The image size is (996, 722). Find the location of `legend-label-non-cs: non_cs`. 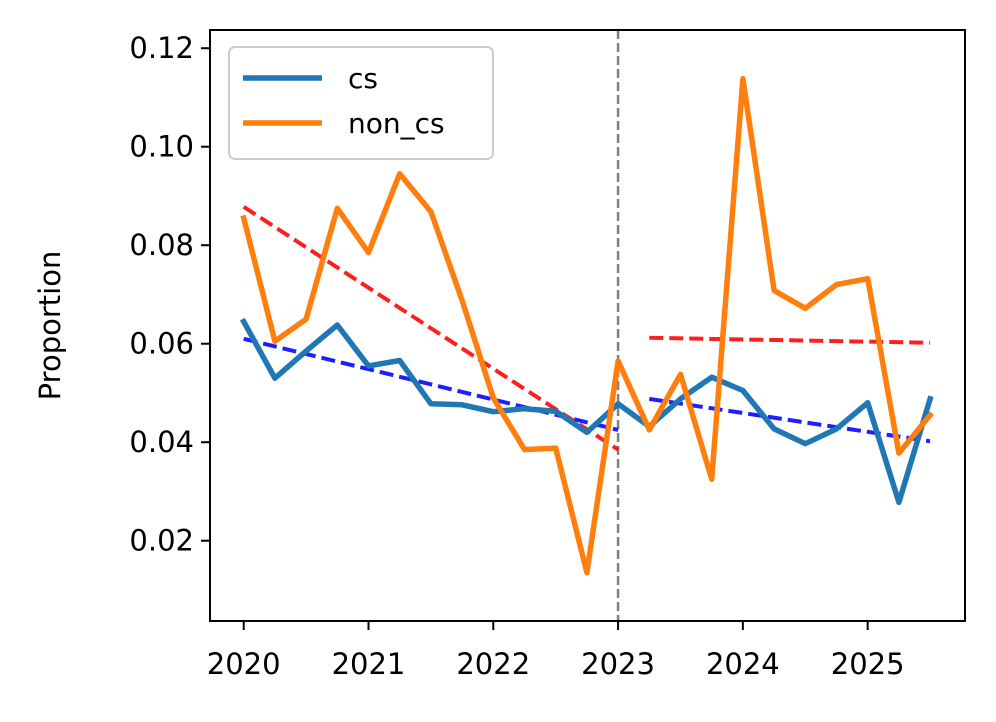

legend-label-non-cs: non_cs is located at coordinates (396, 123).